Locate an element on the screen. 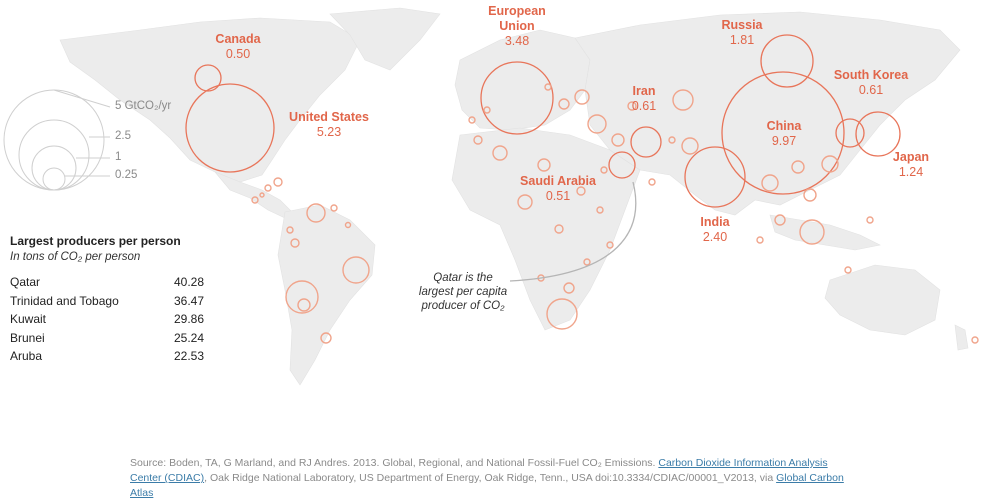  legend-label-5: 5 GtCO₂/yr is located at coordinates (143, 106).